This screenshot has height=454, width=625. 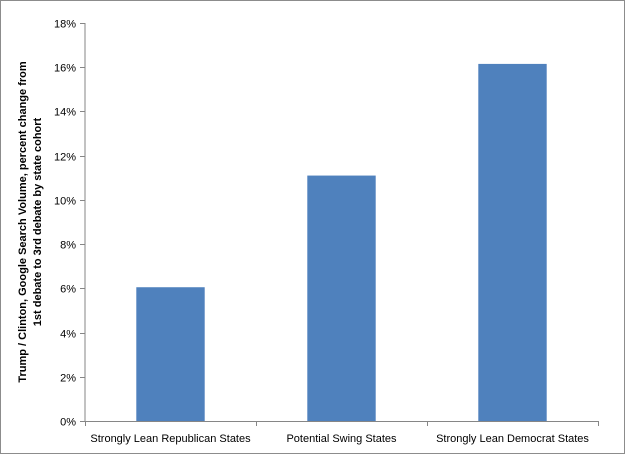 I want to click on x-tick-label: Strongly Lean Democrat States, so click(x=512, y=439).